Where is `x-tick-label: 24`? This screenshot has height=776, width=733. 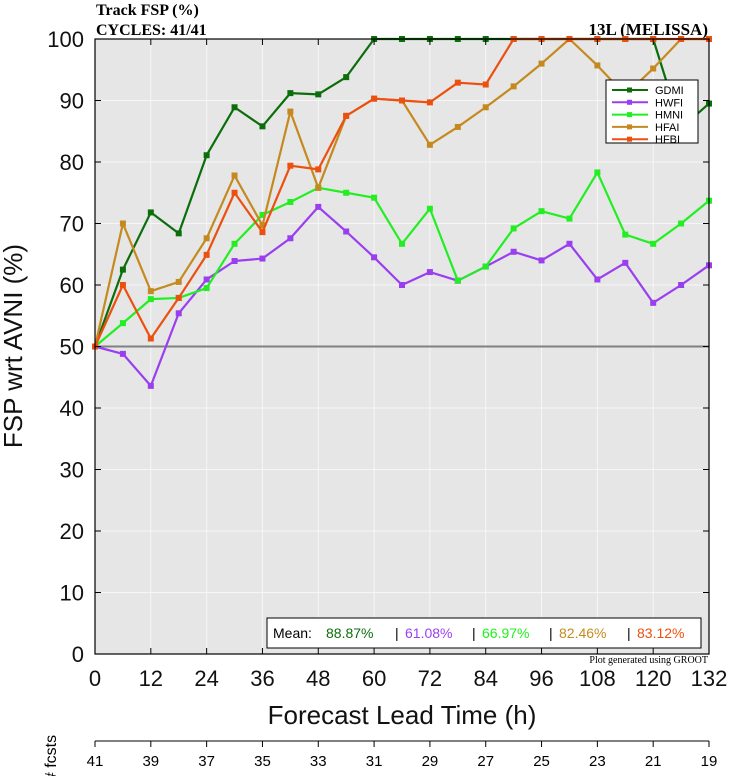 x-tick-label: 24 is located at coordinates (206, 678).